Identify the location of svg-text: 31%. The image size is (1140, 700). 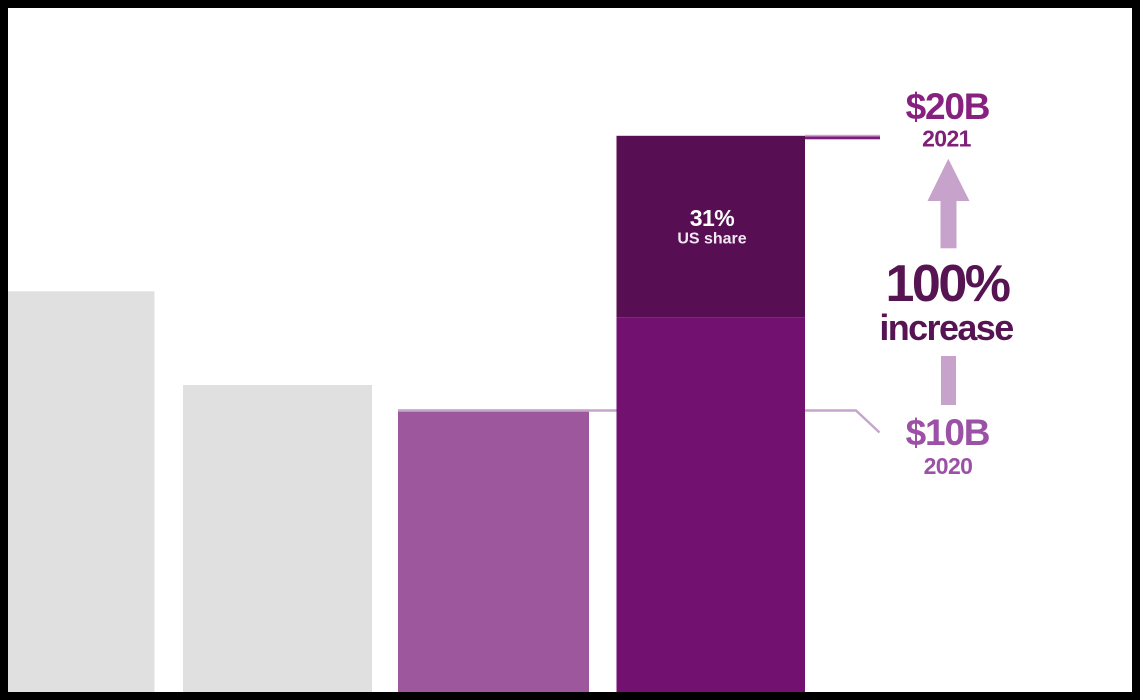
(712, 218).